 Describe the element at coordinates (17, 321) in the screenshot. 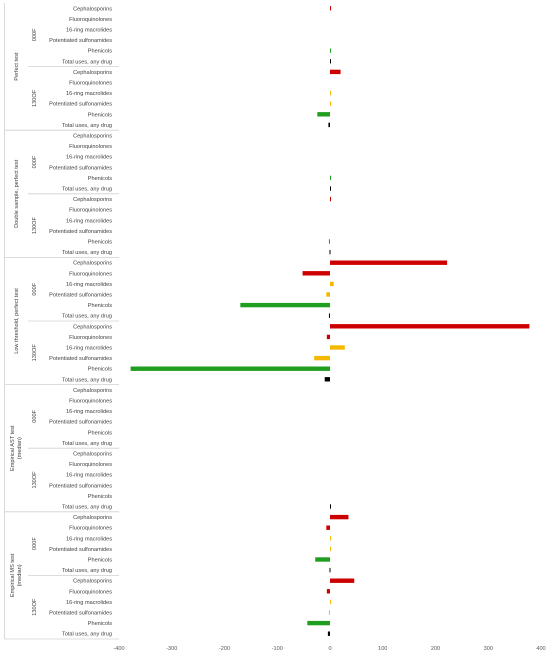

I see `scenario-label: Low threshold, perfect test` at that location.